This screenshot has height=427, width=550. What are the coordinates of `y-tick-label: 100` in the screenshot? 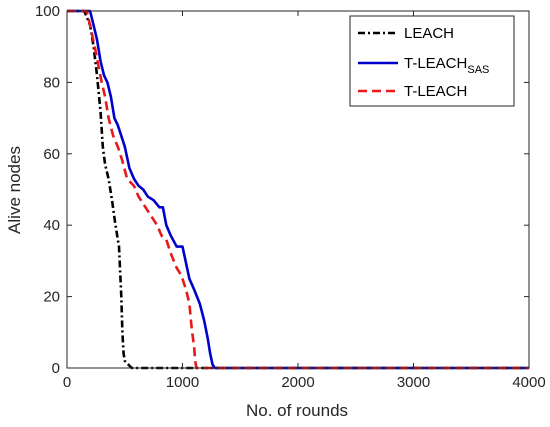 It's located at (47, 11).